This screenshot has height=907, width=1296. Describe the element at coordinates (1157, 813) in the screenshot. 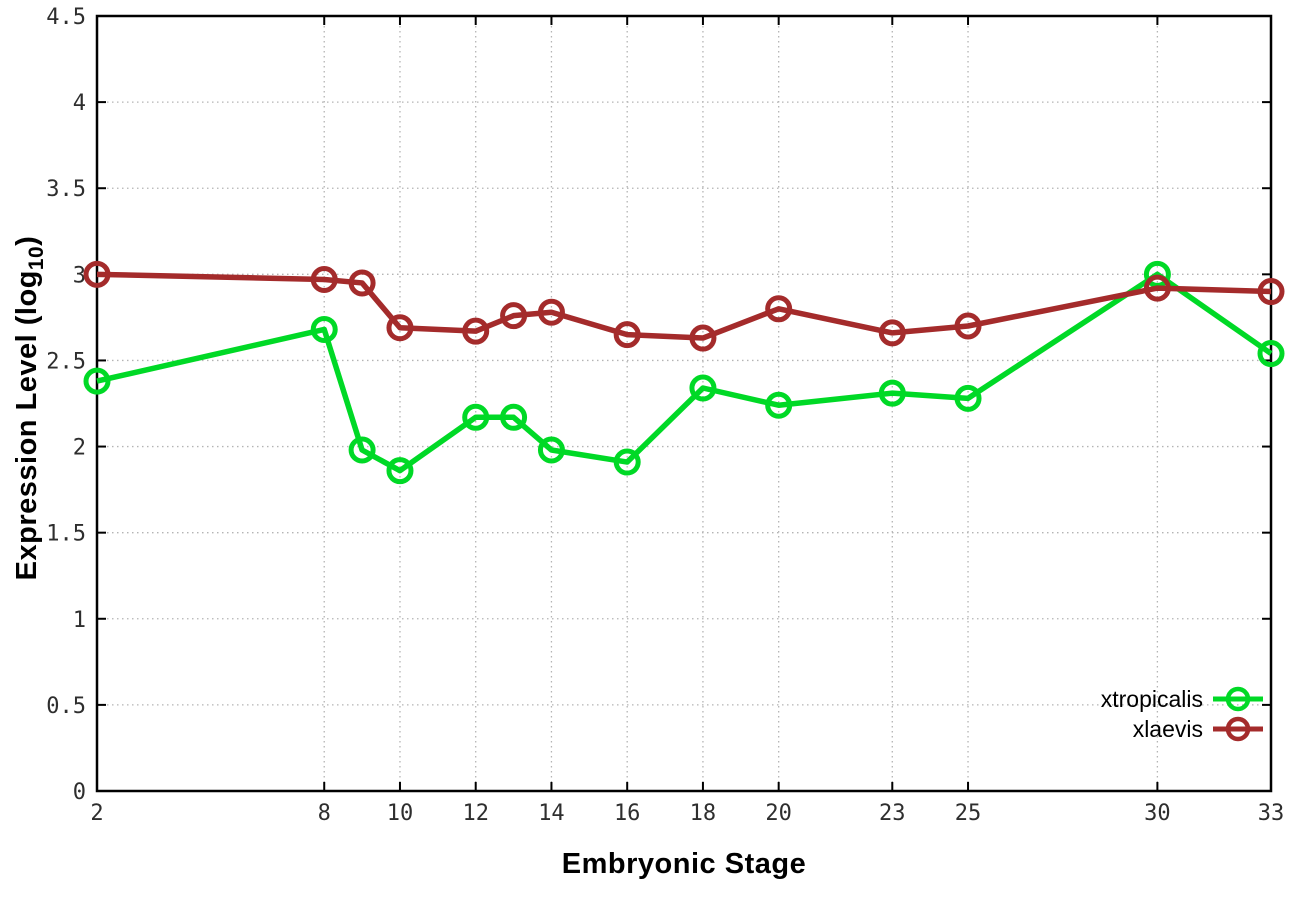

I see `x-tick-label: 30` at that location.